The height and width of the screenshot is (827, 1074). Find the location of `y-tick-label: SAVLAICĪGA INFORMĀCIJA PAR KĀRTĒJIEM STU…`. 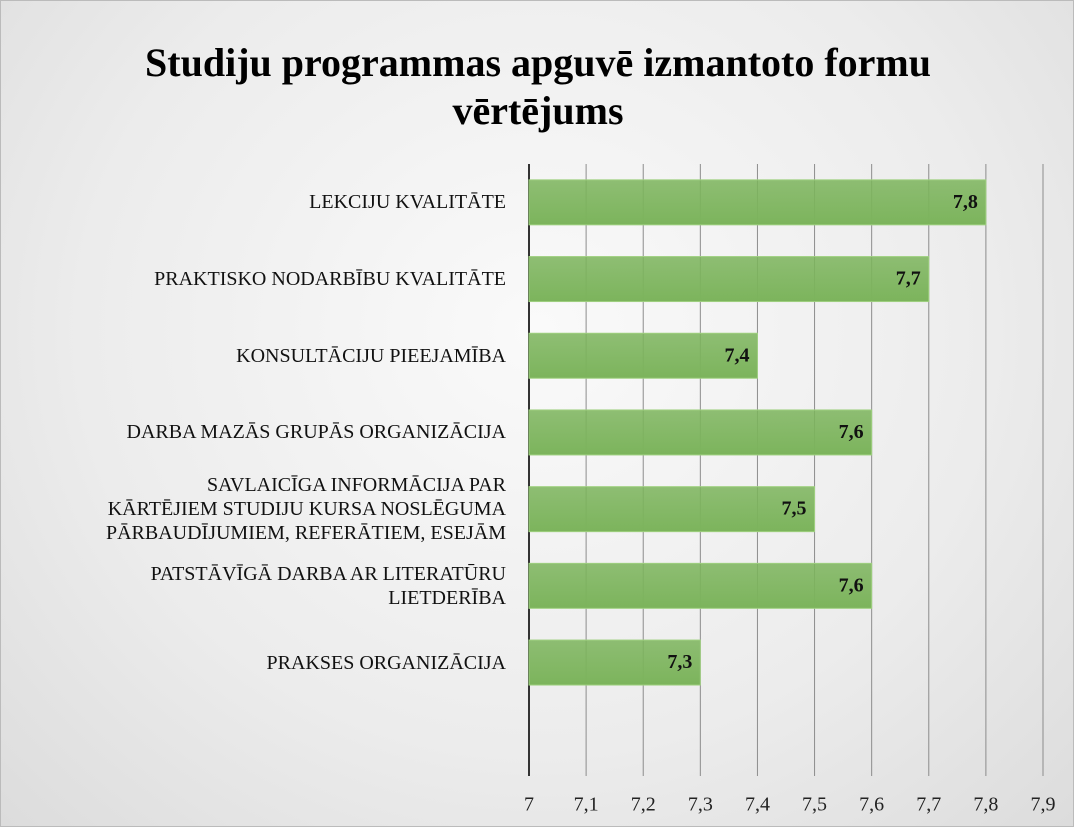

y-tick-label: SAVLAICĪGA INFORMĀCIJA PAR KĀRTĒJIEM STU… is located at coordinates (305, 509).